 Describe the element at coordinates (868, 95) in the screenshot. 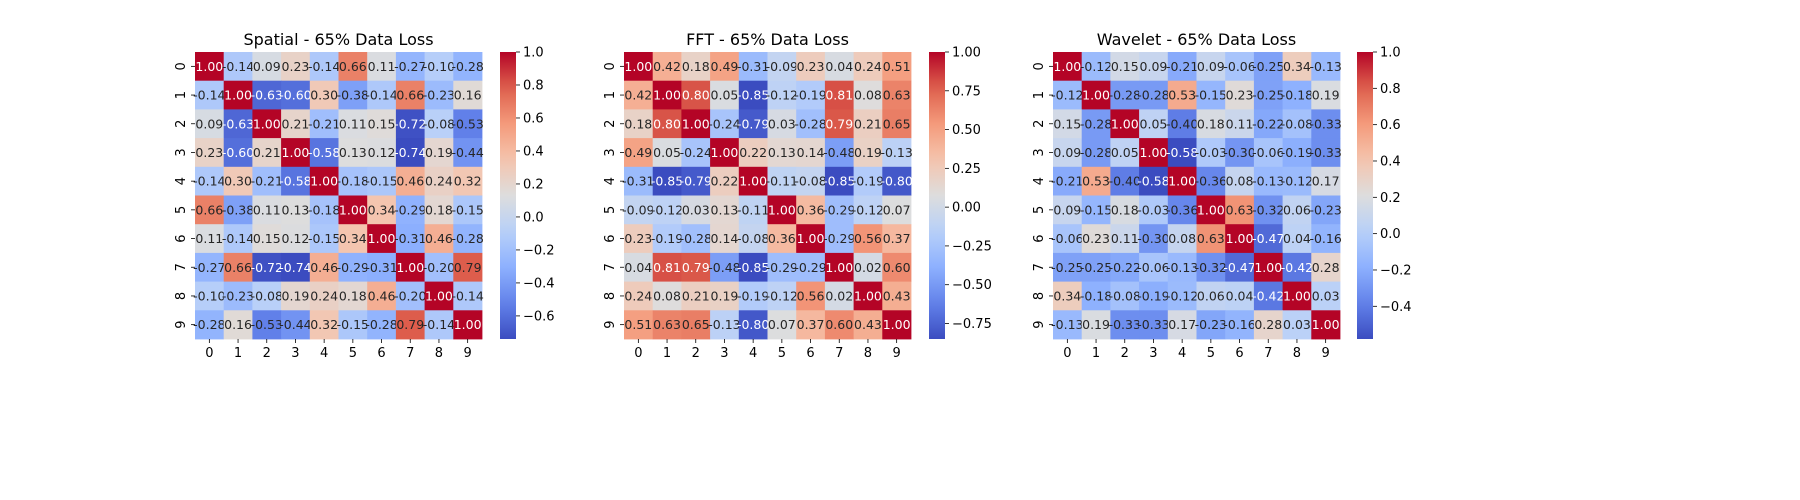

I see `cell-value-label-1-8: 0.08` at that location.